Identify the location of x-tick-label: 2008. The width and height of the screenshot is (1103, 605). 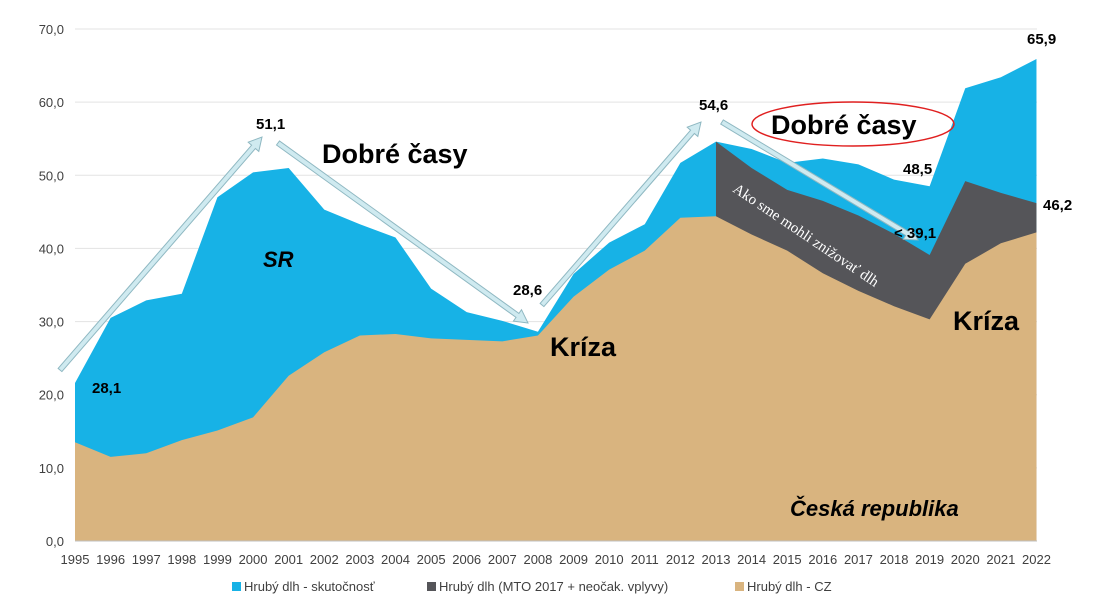
(537, 559).